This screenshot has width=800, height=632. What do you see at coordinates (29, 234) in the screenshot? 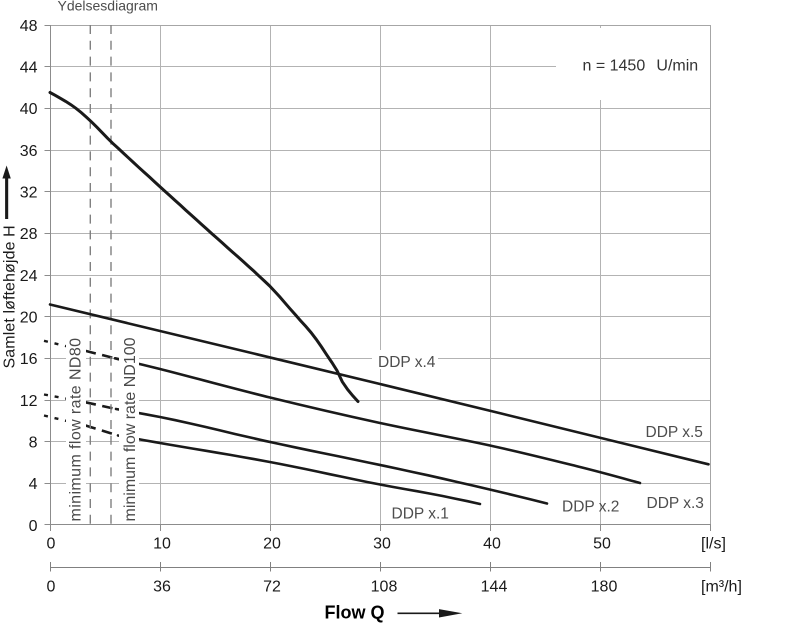
I see `svg-text: 28` at bounding box center [29, 234].